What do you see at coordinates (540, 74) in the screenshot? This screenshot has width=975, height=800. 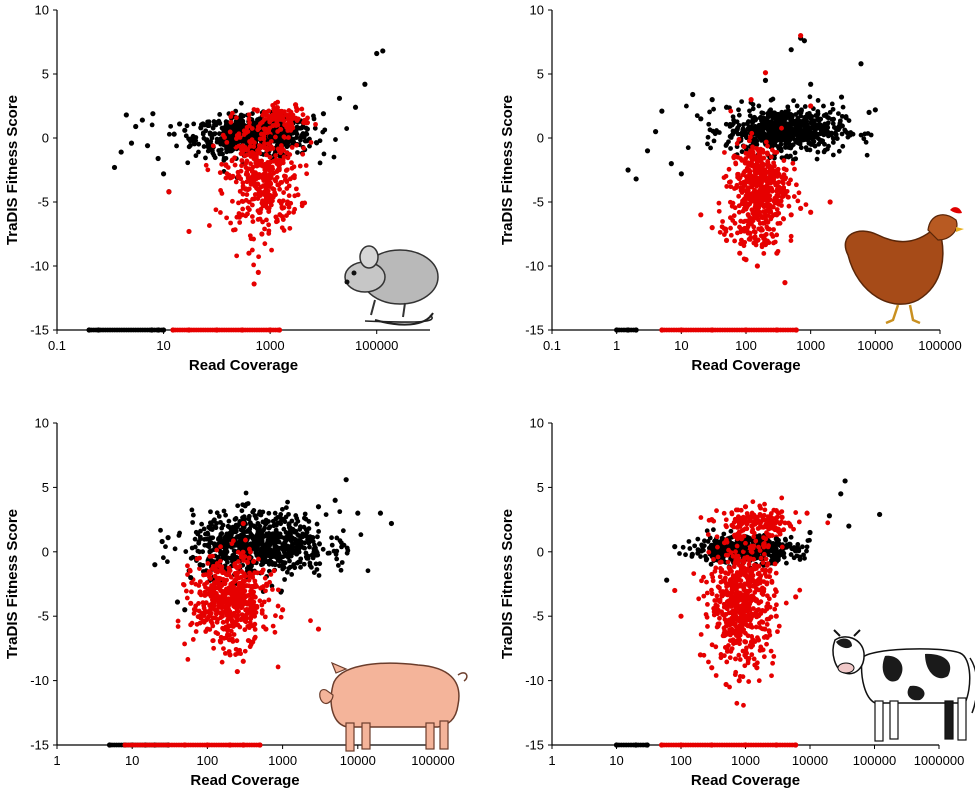 I see `y-tick-label: 5` at bounding box center [540, 74].